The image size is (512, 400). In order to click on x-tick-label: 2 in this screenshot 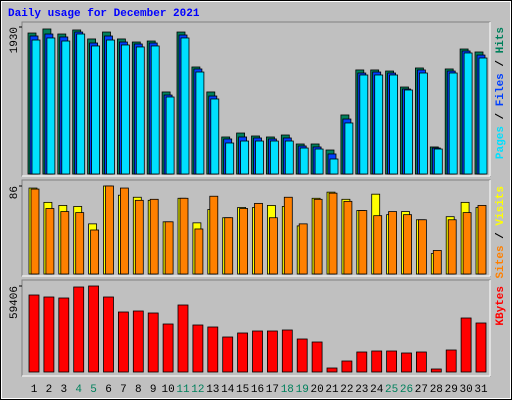, I will do `click(49, 390)`.